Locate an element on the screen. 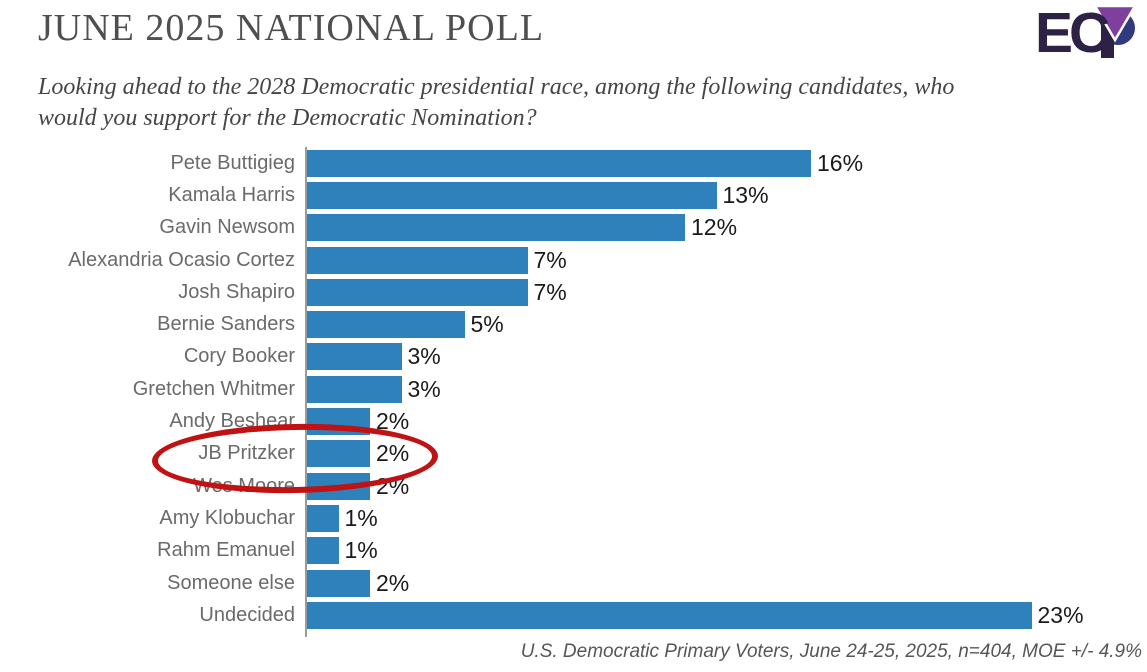 The width and height of the screenshot is (1147, 672). value-label: 23% is located at coordinates (1060, 614).